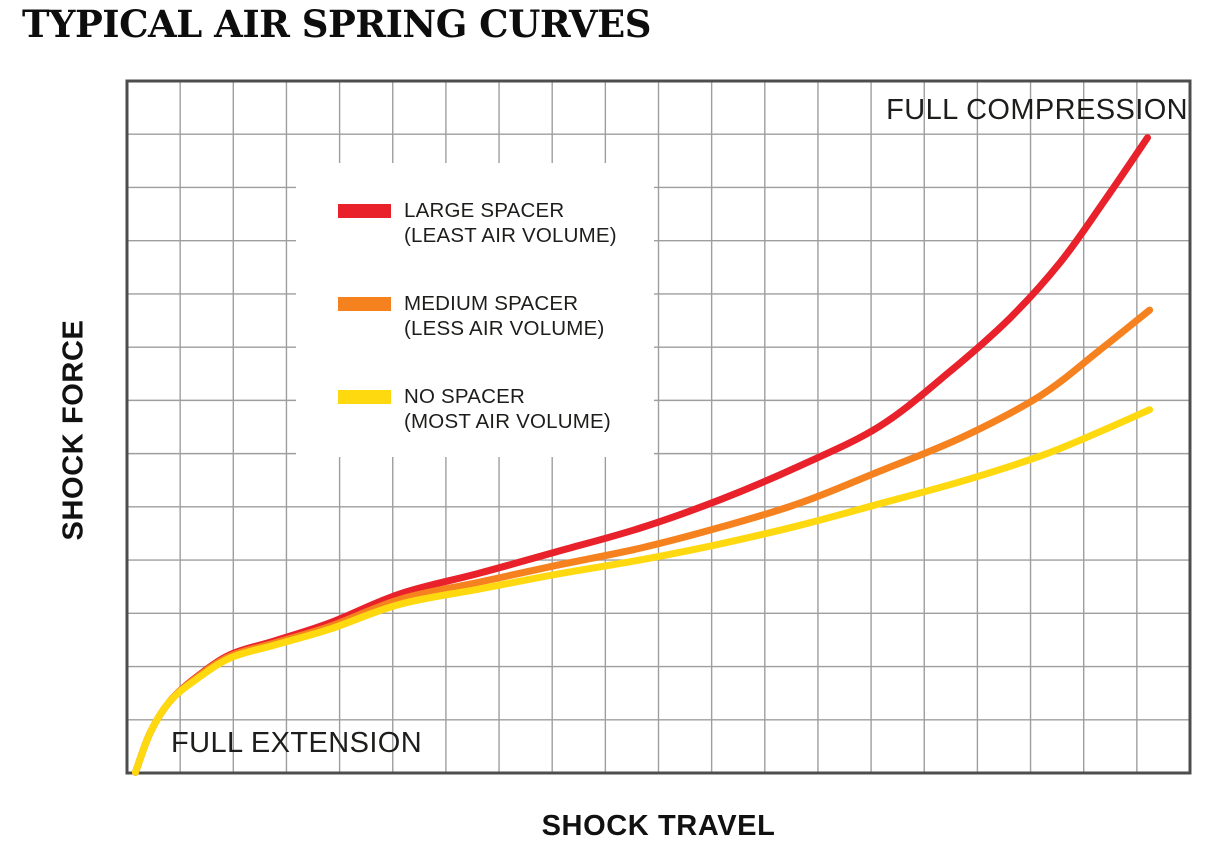  Describe the element at coordinates (504, 316) in the screenshot. I see `legend-label-medium-spacer: MEDIUM SPACER (LESS AIR VOLUME)` at that location.